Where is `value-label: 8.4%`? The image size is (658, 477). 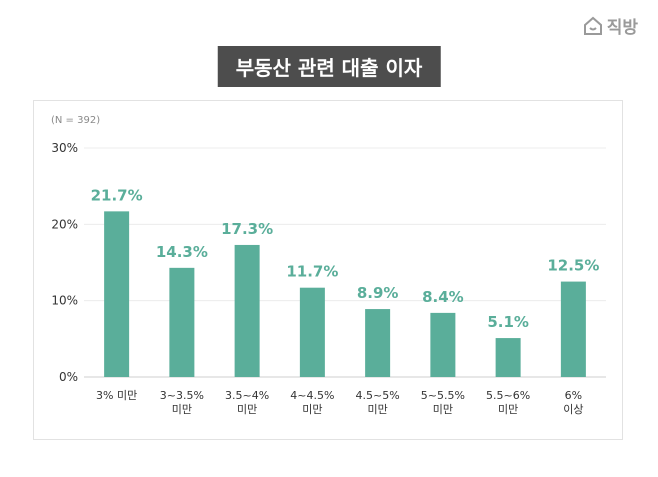
value-label: 8.4% is located at coordinates (443, 297).